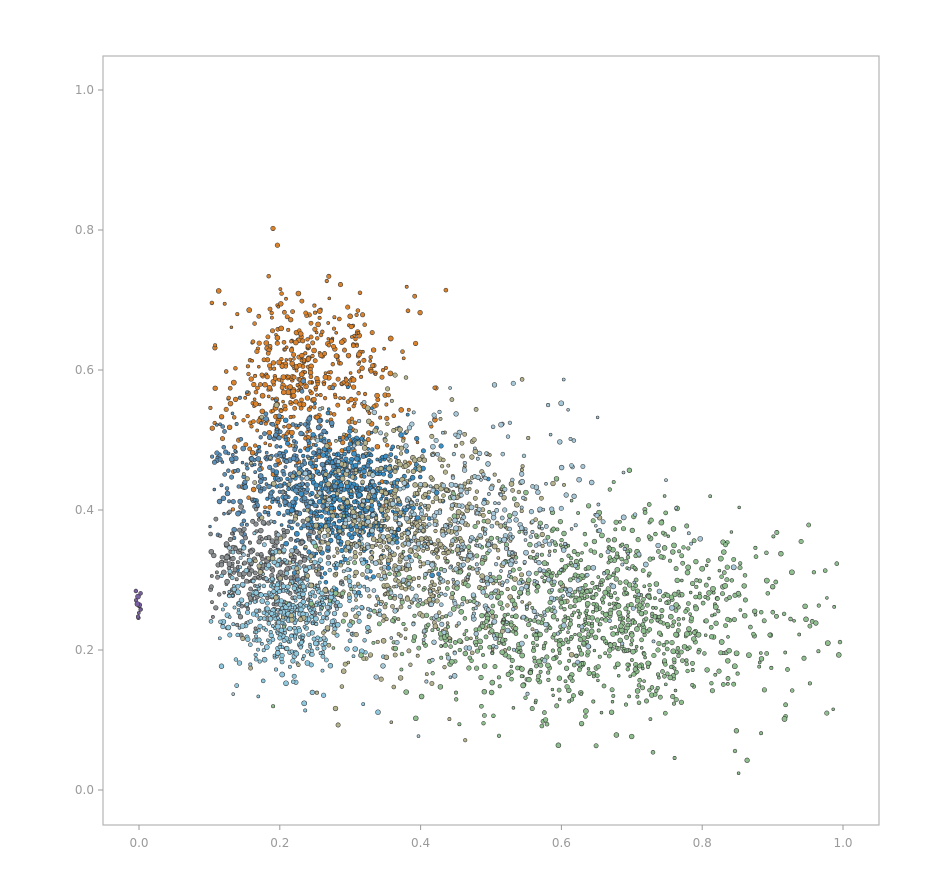 The height and width of the screenshot is (894, 928). What do you see at coordinates (326, 582) in the screenshot?
I see `scatter-point-blue` at bounding box center [326, 582].